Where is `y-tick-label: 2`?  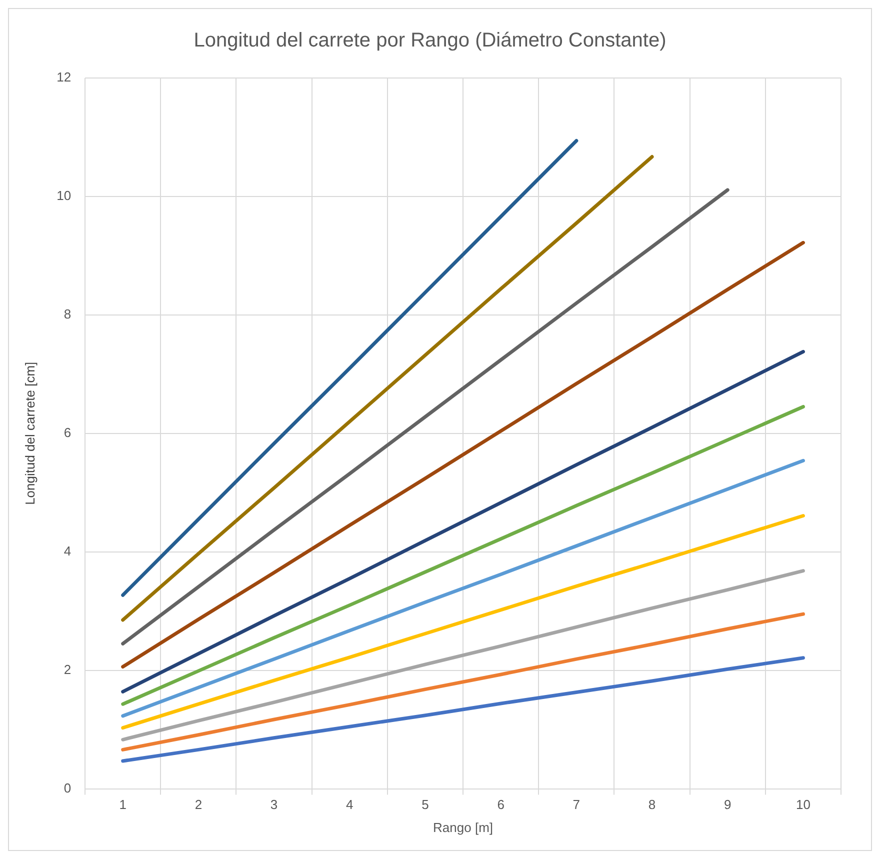
y-tick-label: 2 is located at coordinates (68, 669).